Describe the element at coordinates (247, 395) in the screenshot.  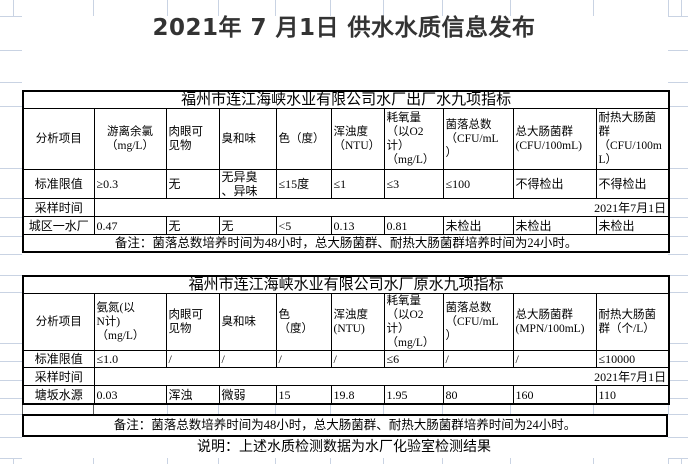
I see `value-cell: 微弱` at that location.